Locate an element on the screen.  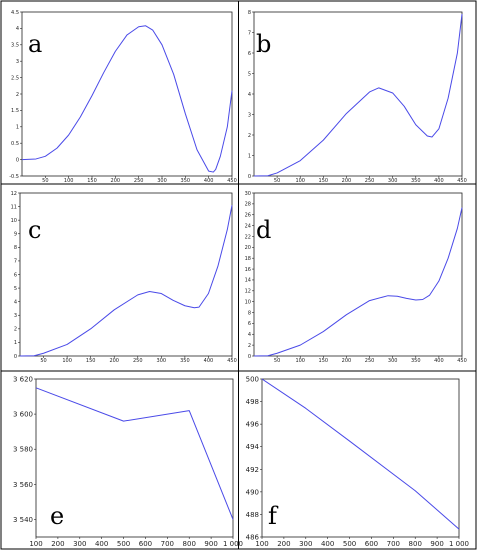
y-tick-label: 14 is located at coordinates (248, 281).